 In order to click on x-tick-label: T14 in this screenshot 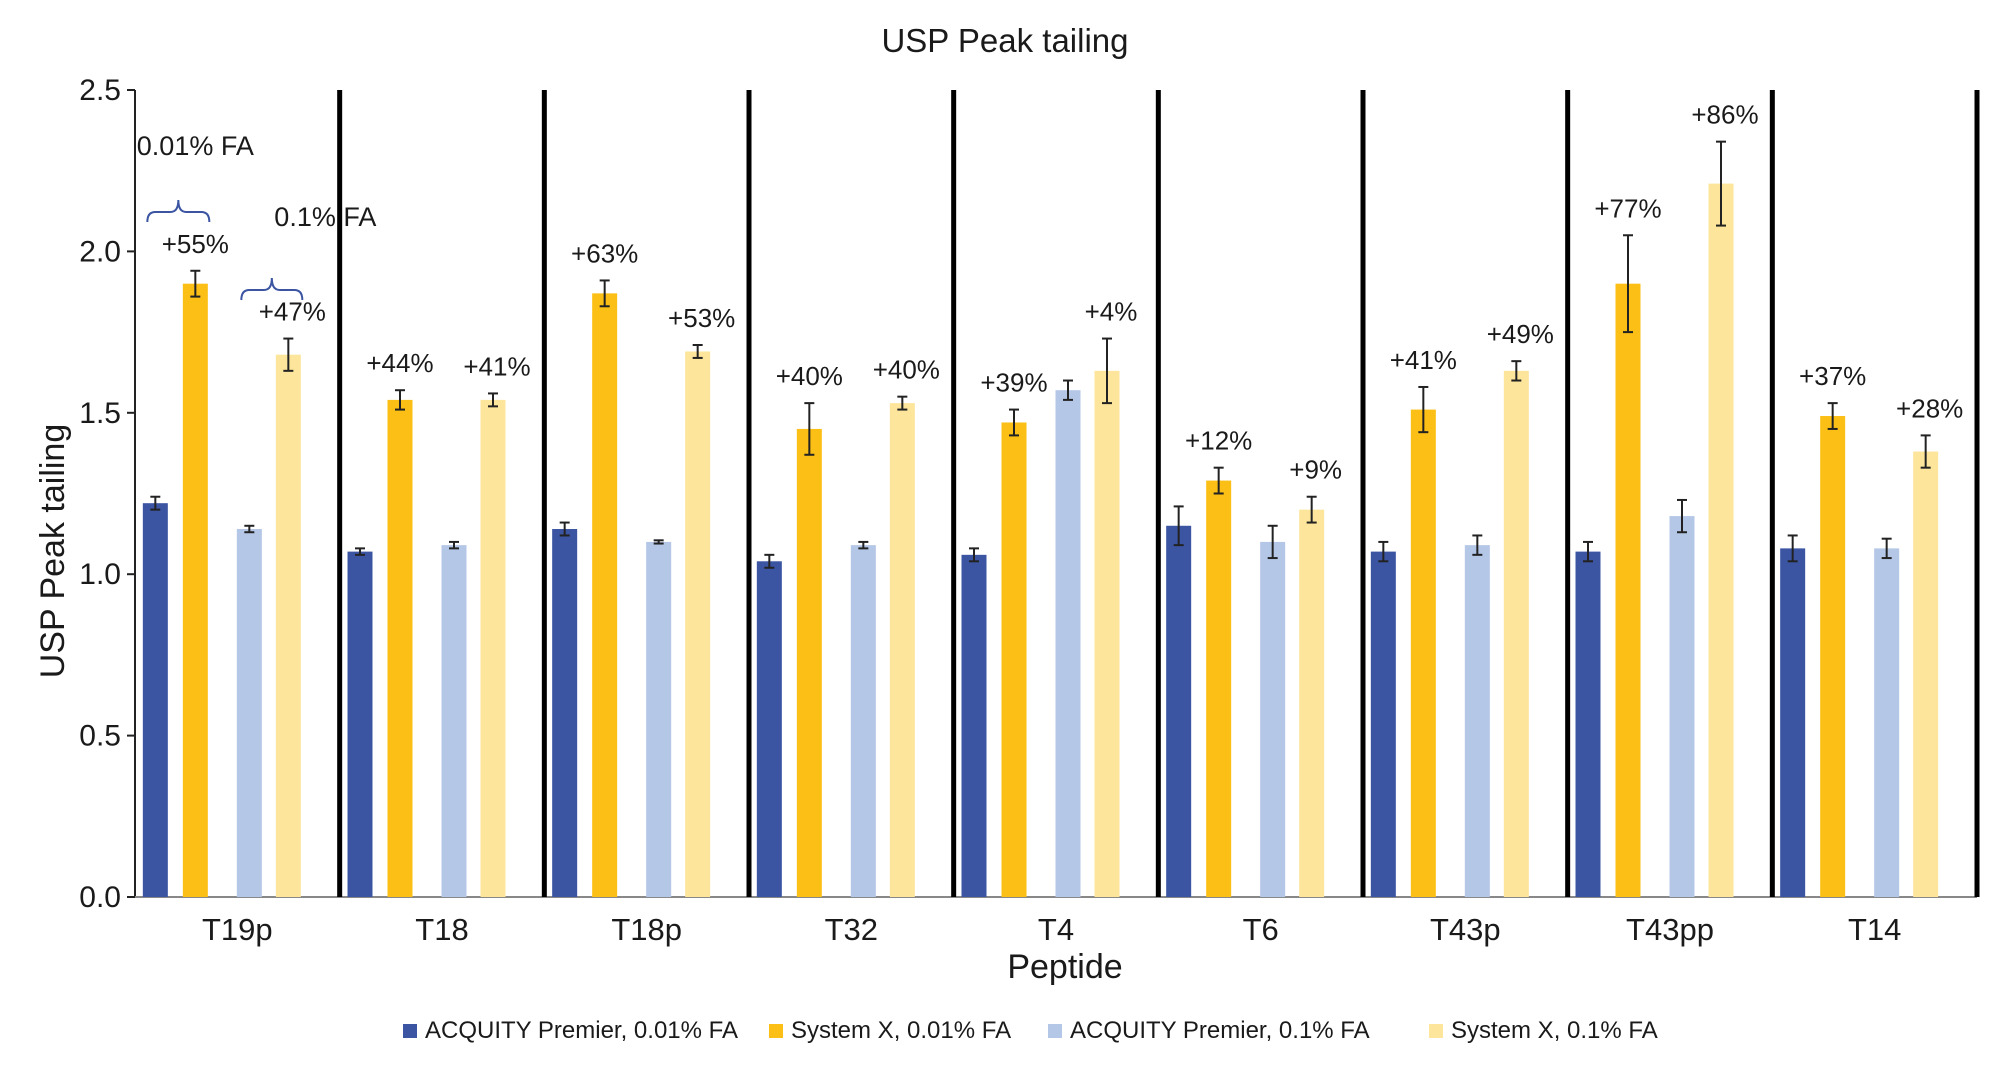, I will do `click(1874, 929)`.